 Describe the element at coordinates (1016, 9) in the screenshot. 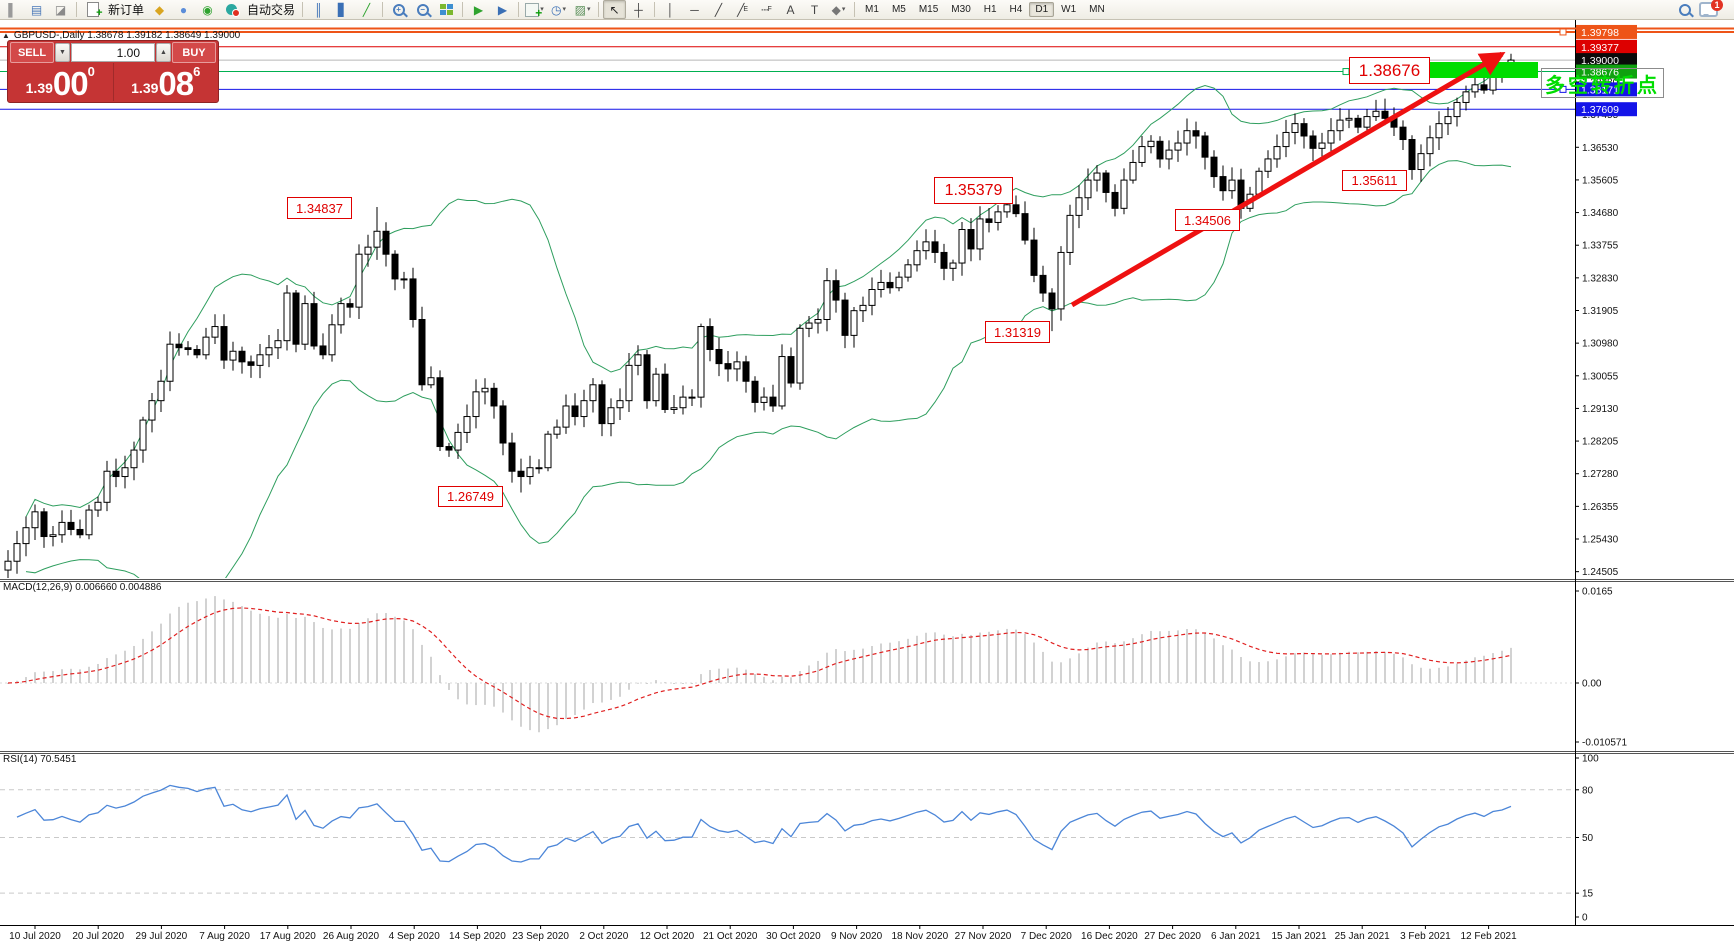

I see `timeframe-button-h4: H4` at that location.